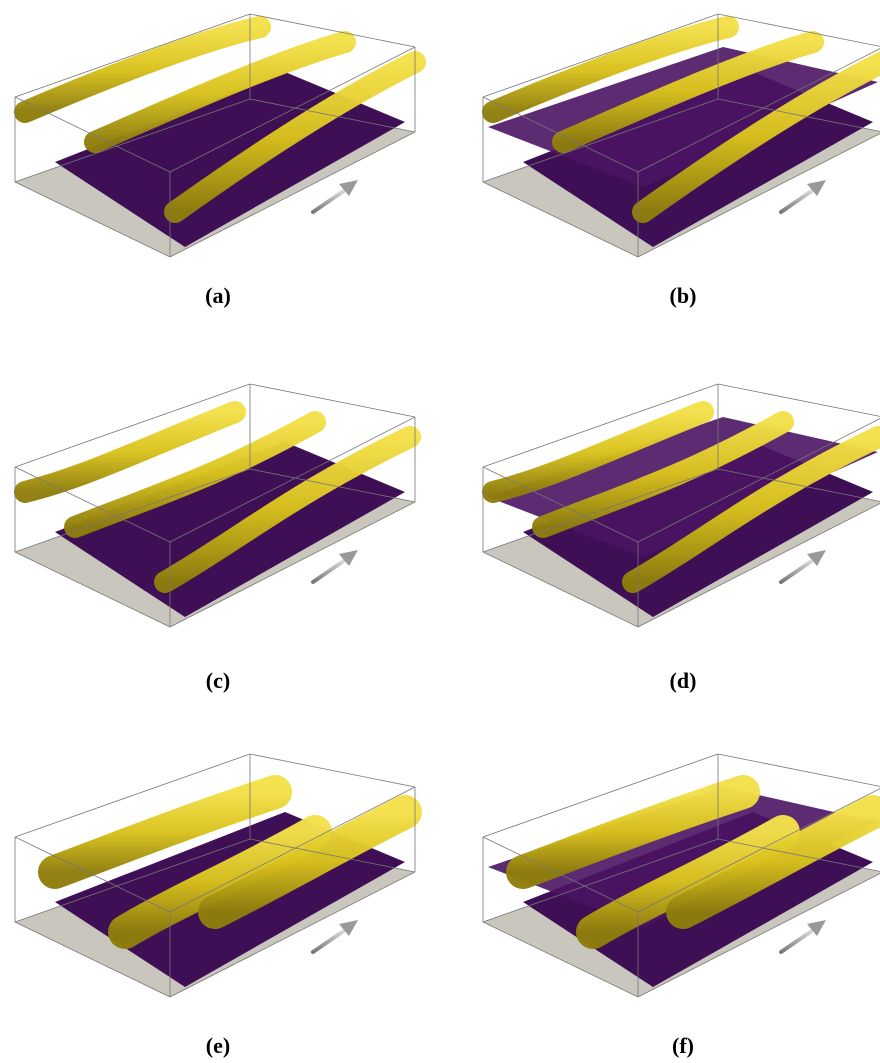 This screenshot has width=880, height=1063. I want to click on panel-label: (b), so click(683, 295).